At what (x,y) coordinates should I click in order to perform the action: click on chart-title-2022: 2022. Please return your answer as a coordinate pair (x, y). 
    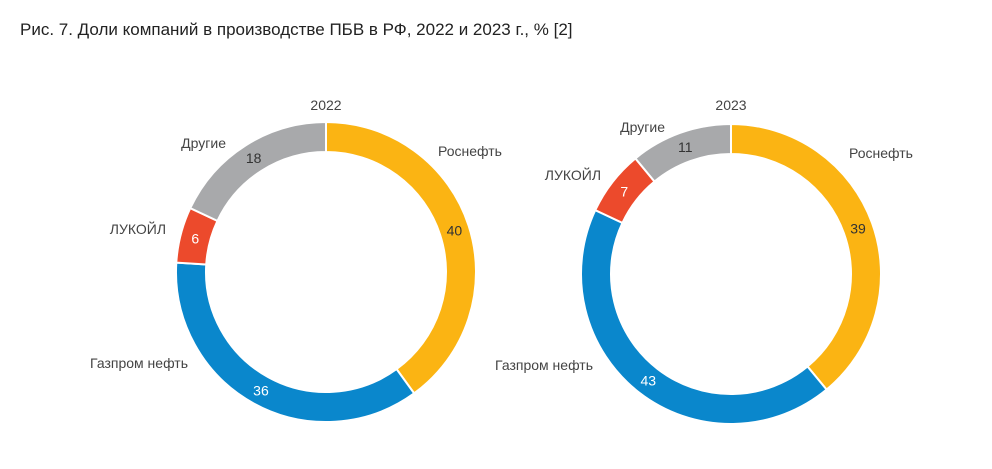
    Looking at the image, I should click on (325, 105).